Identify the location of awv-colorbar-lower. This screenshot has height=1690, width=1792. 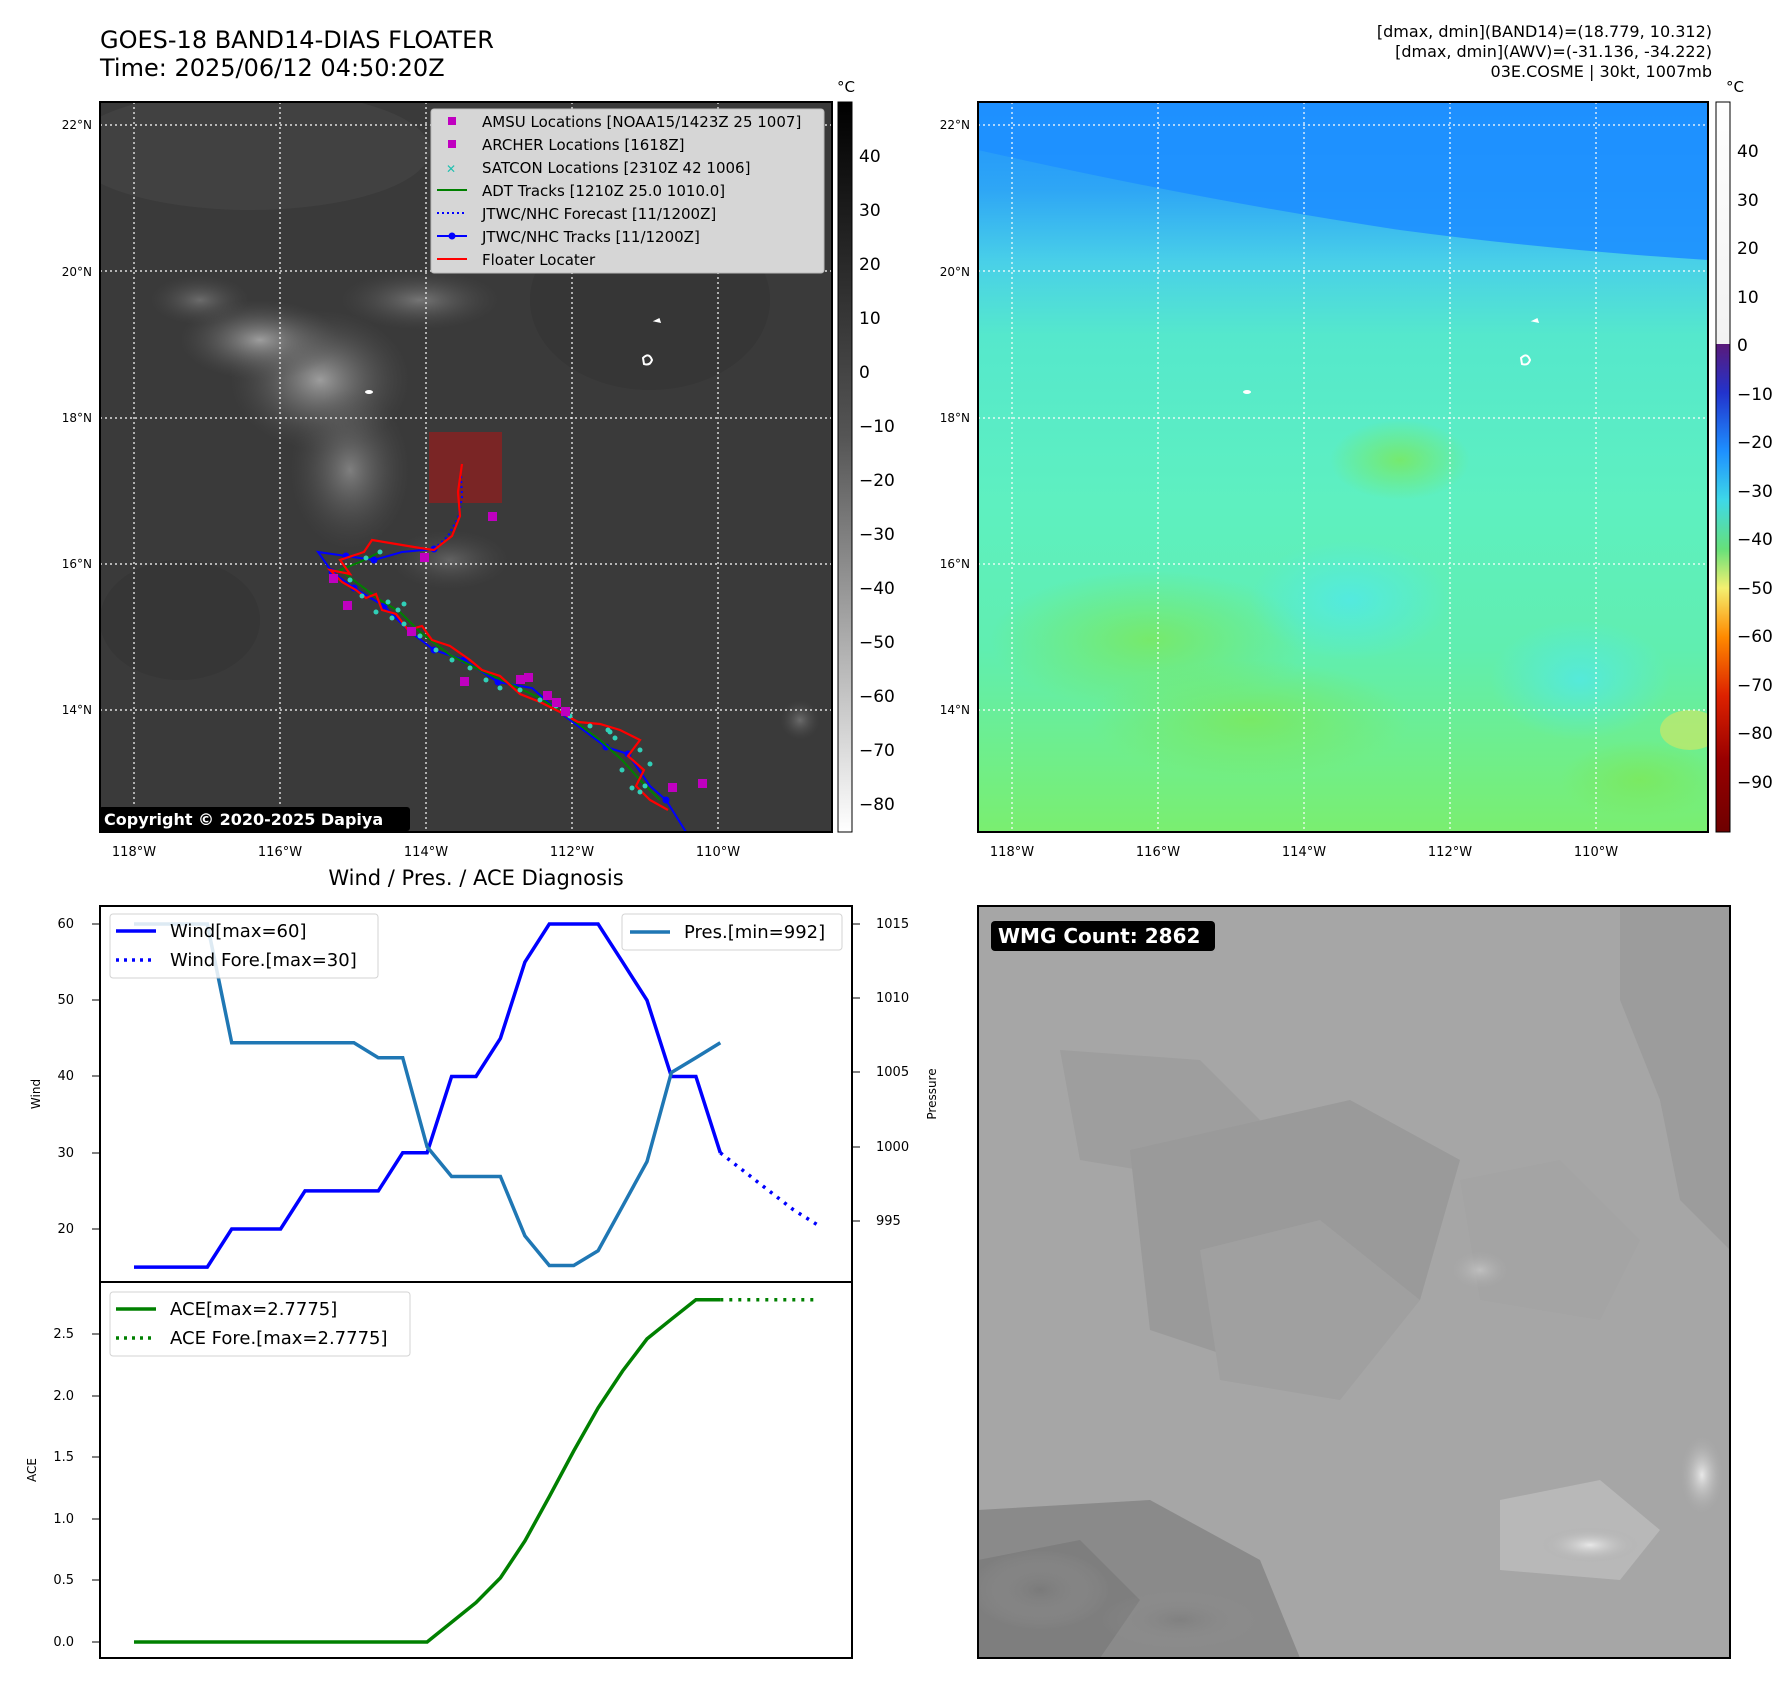
(1723, 588).